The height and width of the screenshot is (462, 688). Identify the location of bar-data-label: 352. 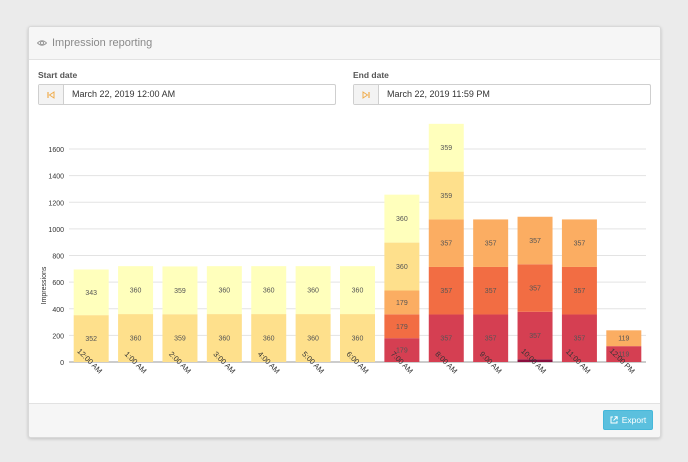
(91, 339).